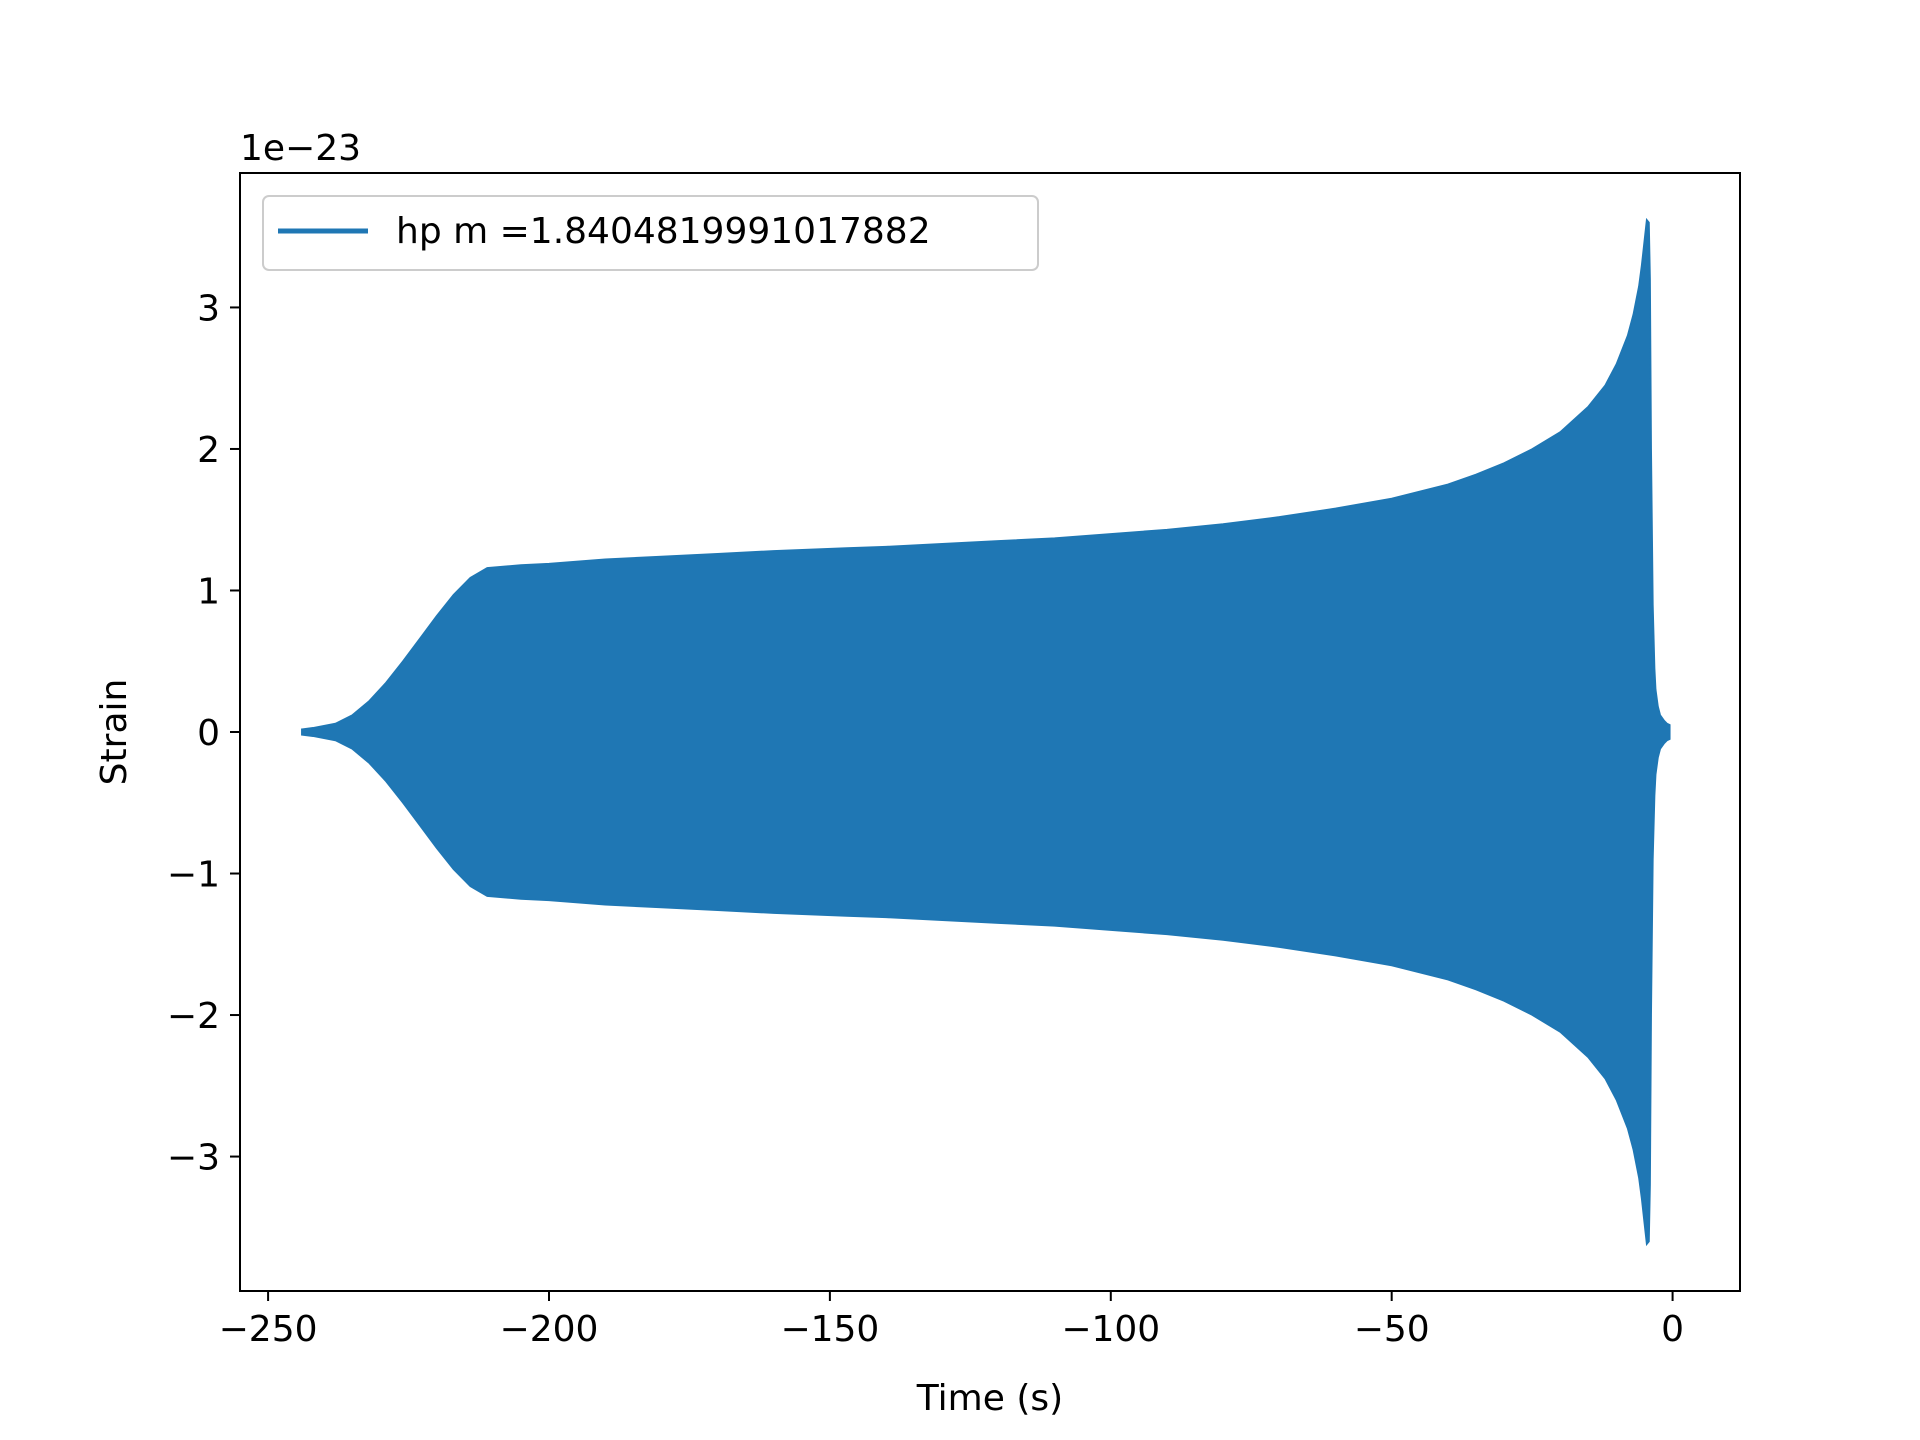 Image resolution: width=1920 pixels, height=1440 pixels. What do you see at coordinates (208, 308) in the screenshot?
I see `y-tick-label: 3` at bounding box center [208, 308].